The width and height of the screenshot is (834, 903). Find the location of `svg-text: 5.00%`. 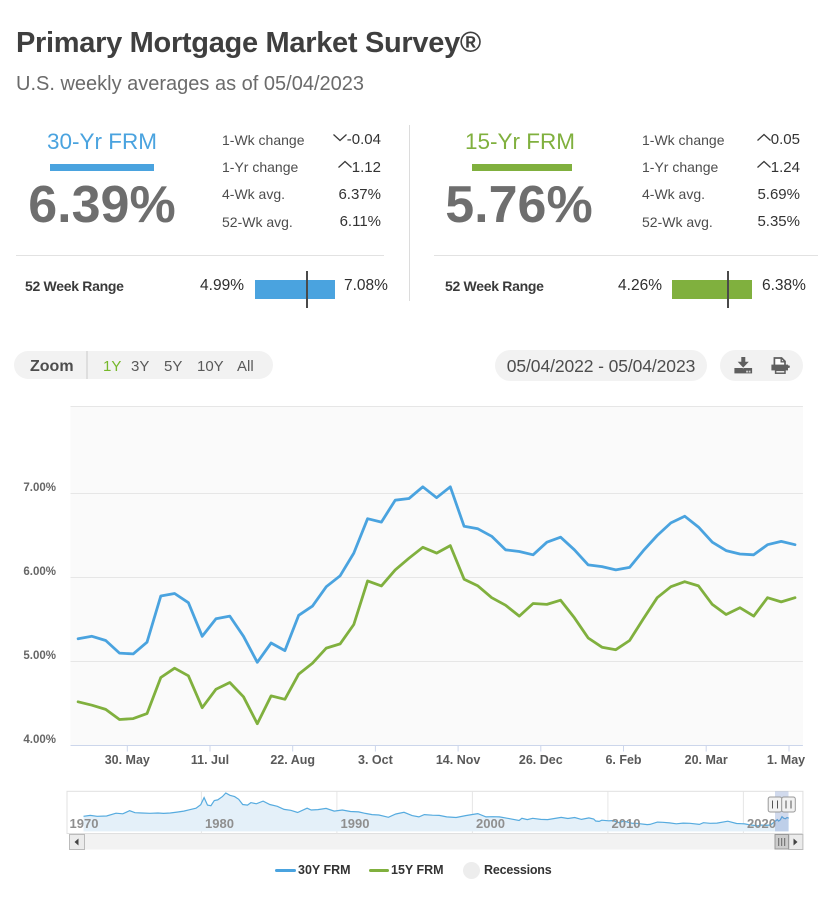

svg-text: 5.00% is located at coordinates (39, 656).